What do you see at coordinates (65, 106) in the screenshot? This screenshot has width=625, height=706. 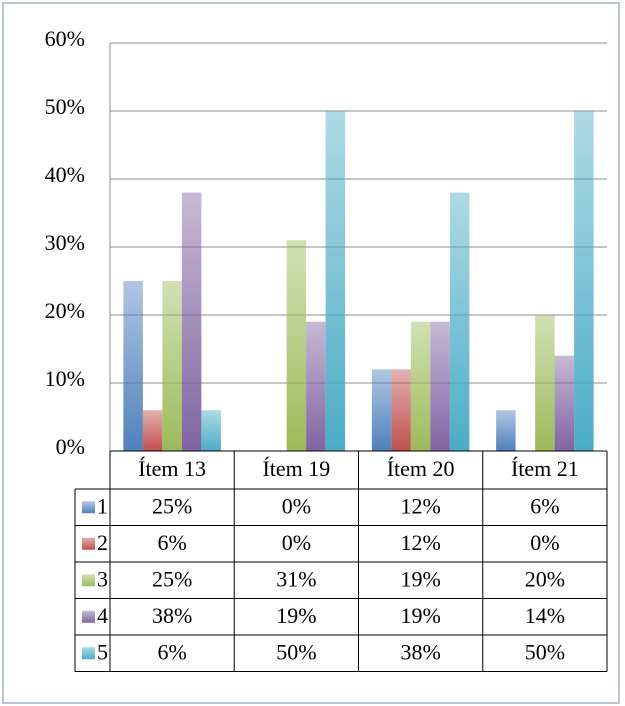 I see `y-tick-label: 50%` at bounding box center [65, 106].